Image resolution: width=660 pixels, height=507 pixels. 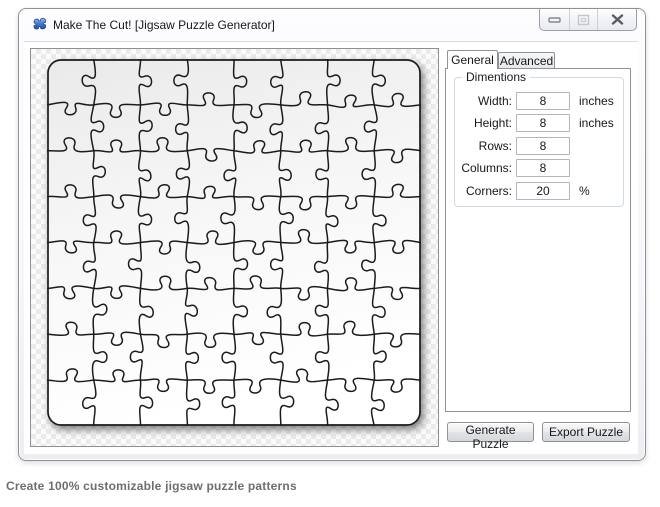 What do you see at coordinates (596, 101) in the screenshot?
I see `width-unit: inches` at bounding box center [596, 101].